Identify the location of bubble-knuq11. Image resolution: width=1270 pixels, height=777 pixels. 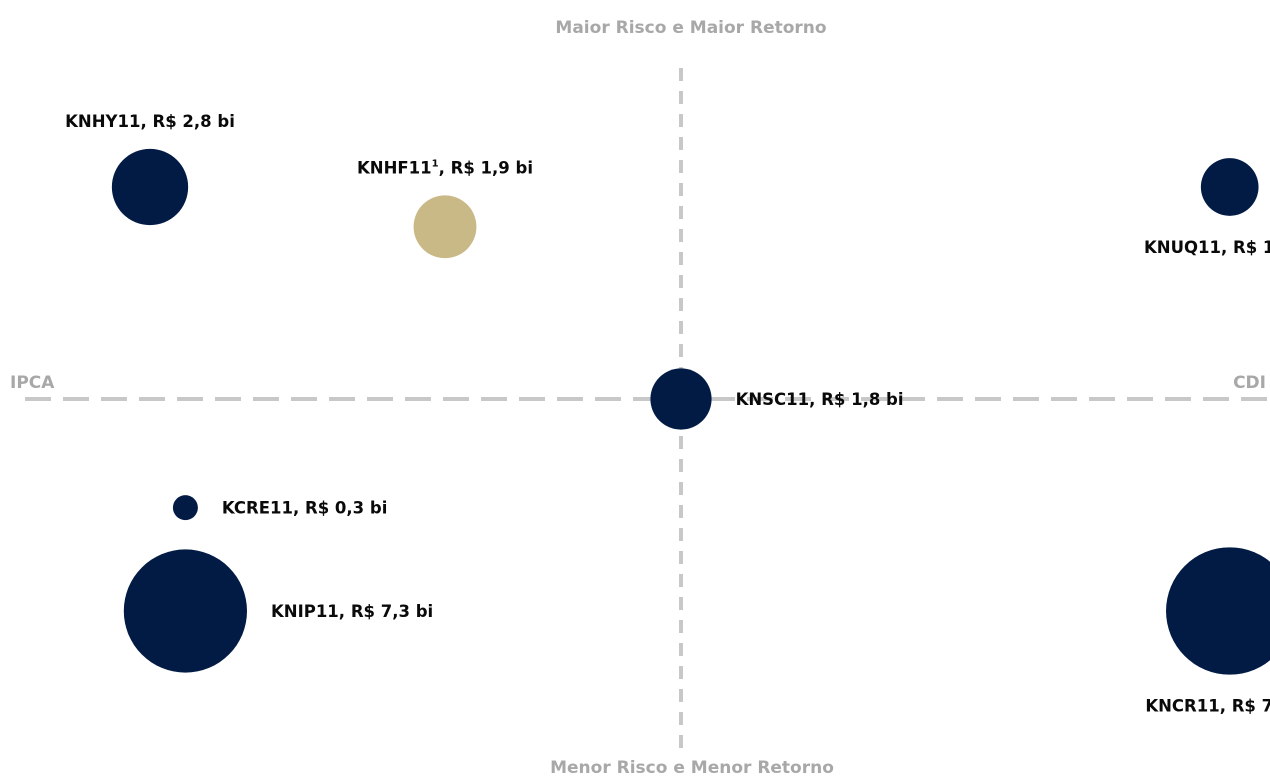
(1229, 187).